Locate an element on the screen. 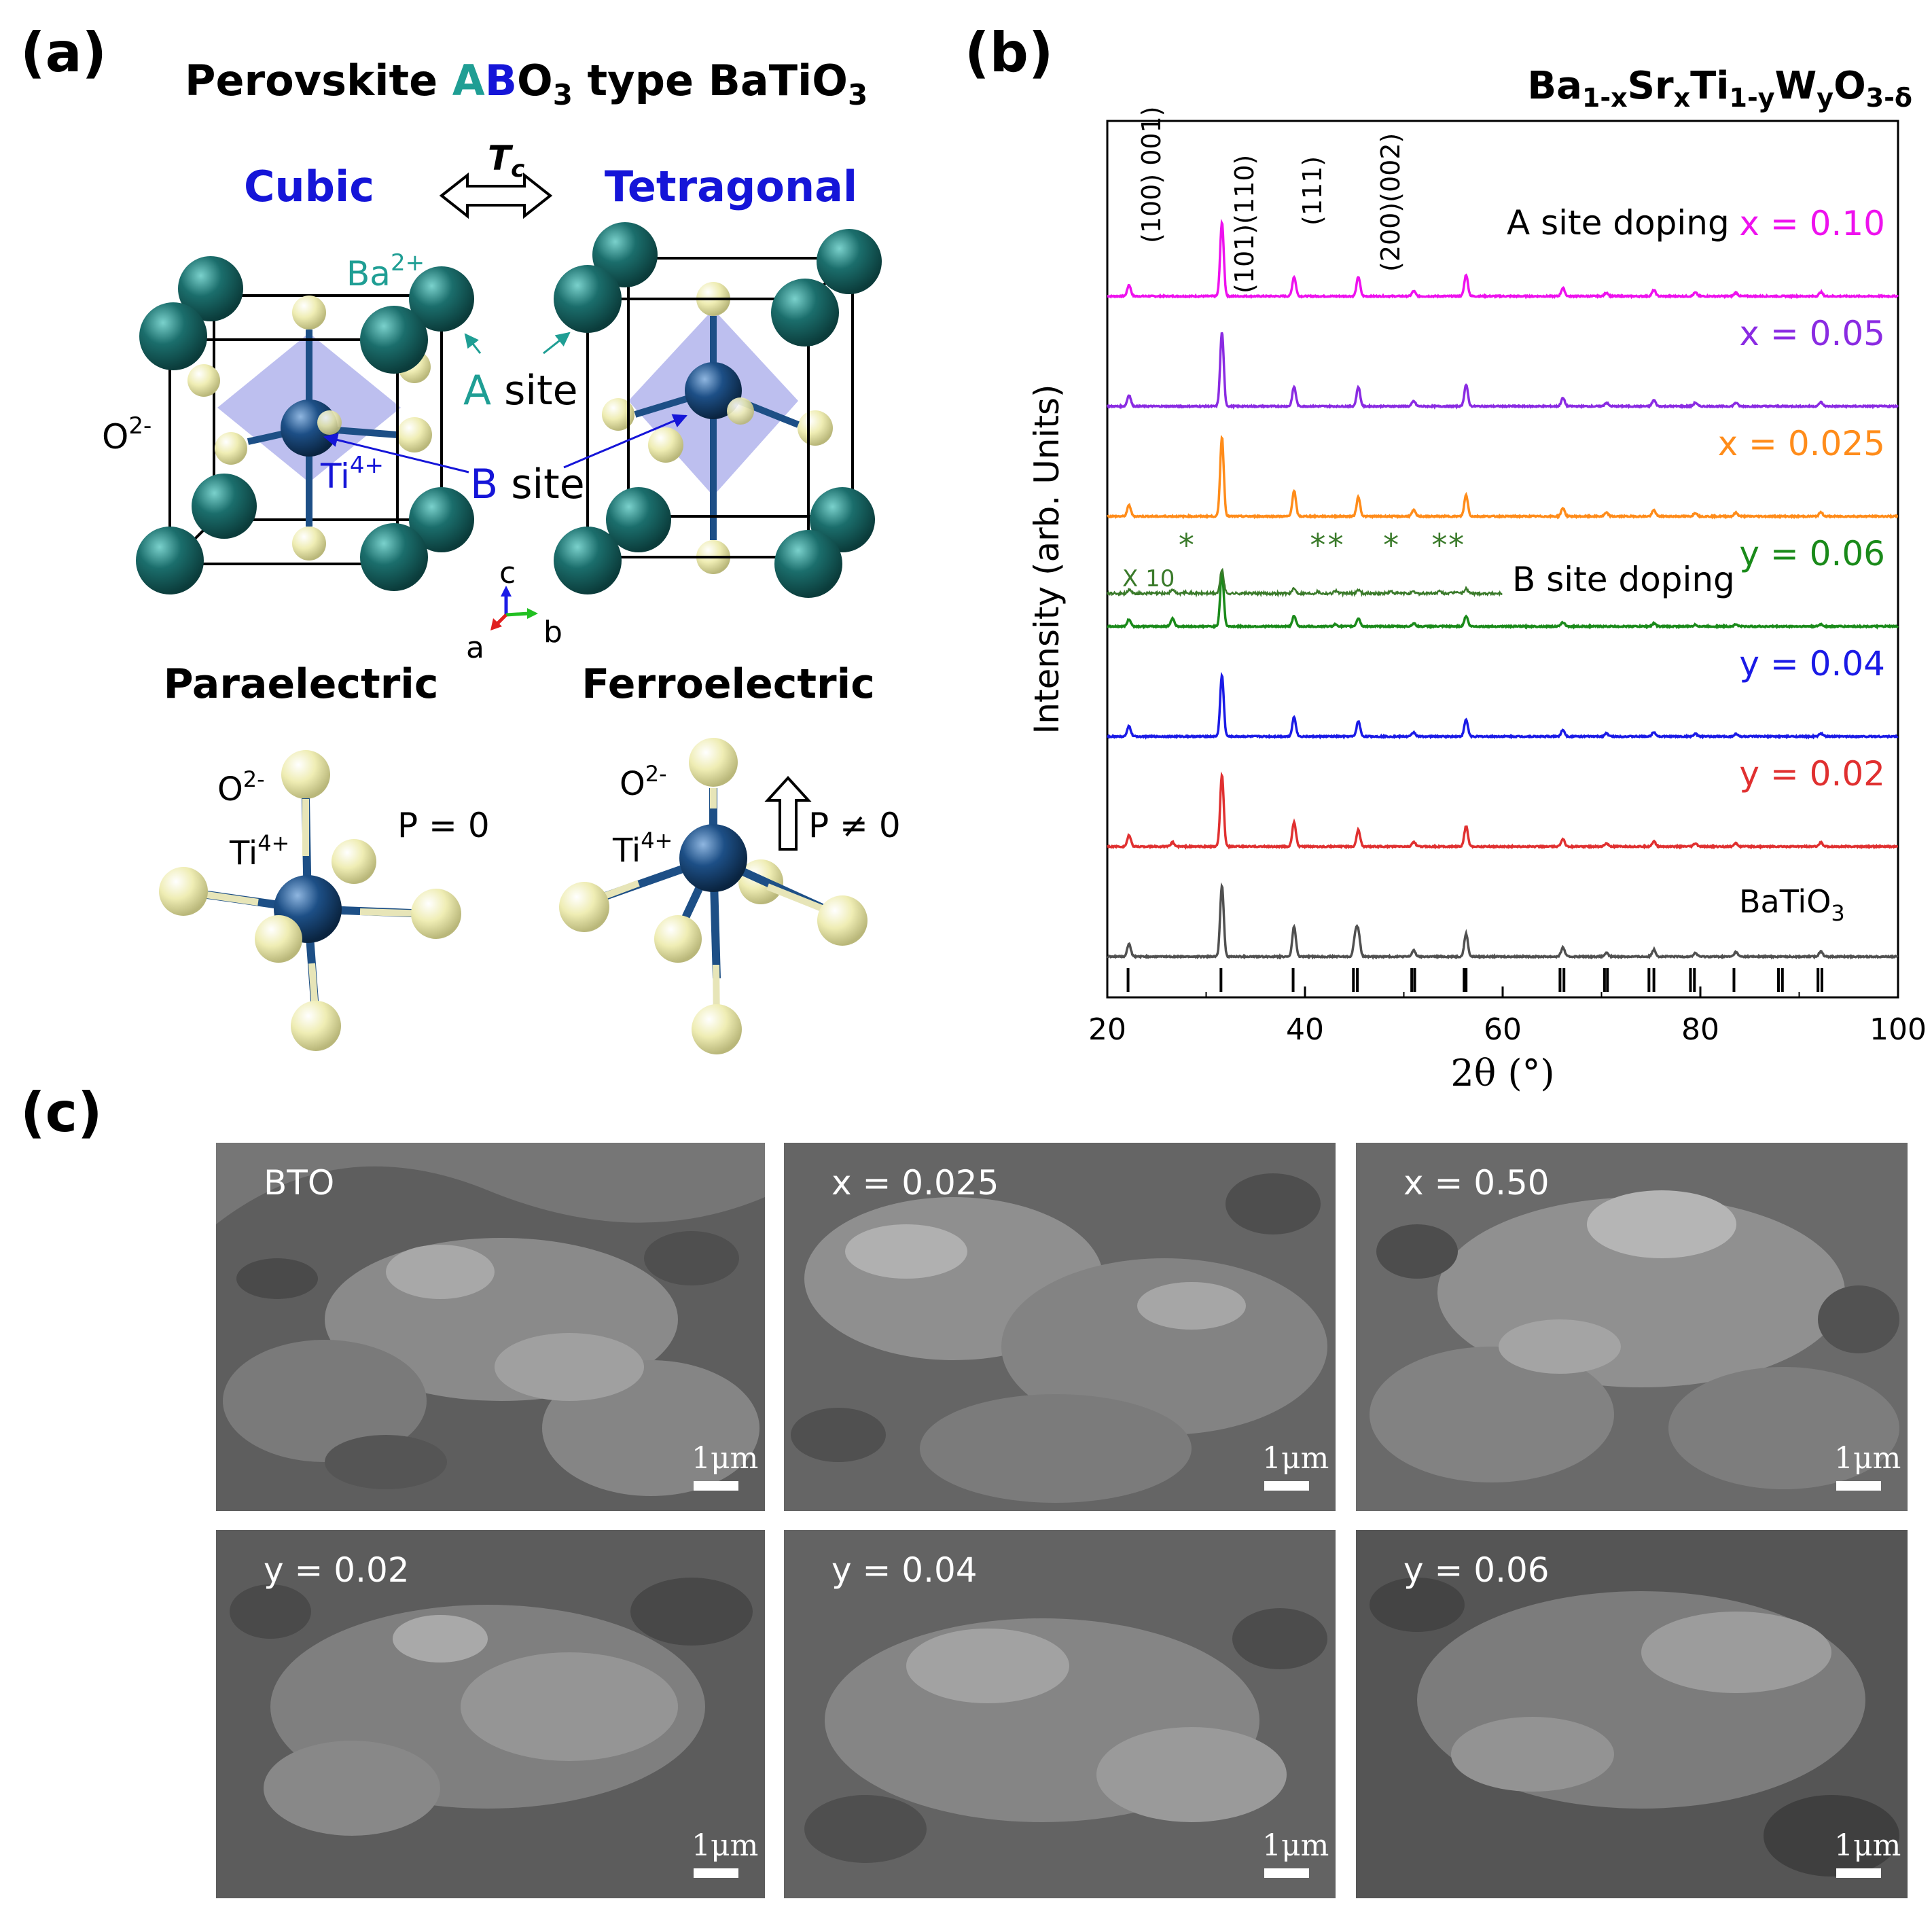  panel-c-label: (c) is located at coordinates (61, 1112).